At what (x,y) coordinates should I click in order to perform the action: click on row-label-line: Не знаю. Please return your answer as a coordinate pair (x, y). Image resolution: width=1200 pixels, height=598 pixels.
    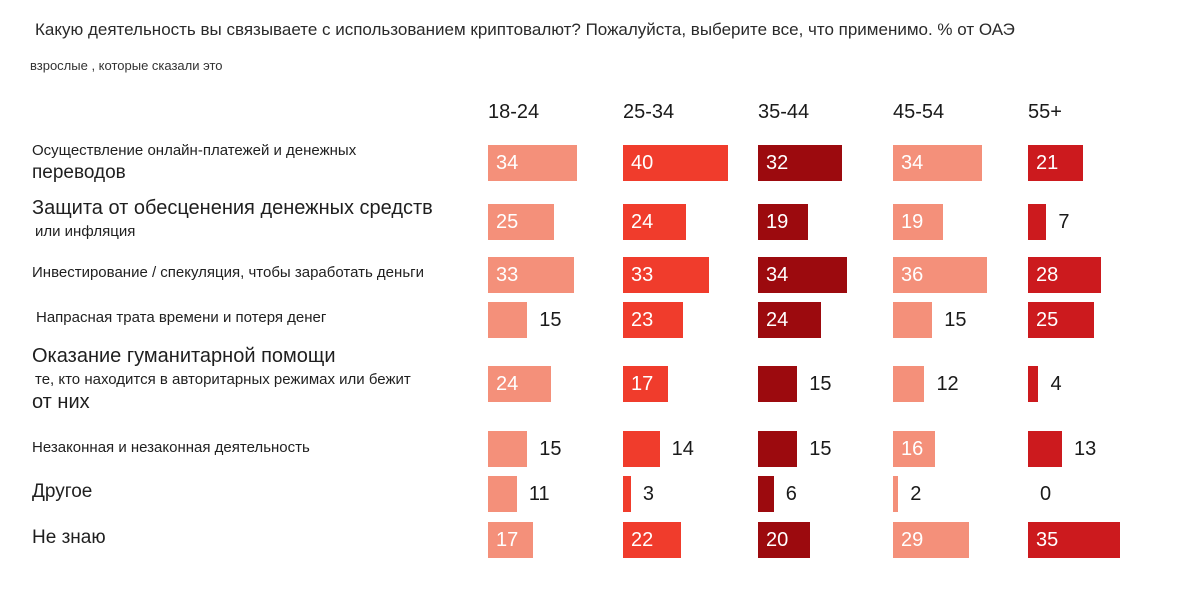
    Looking at the image, I should click on (69, 537).